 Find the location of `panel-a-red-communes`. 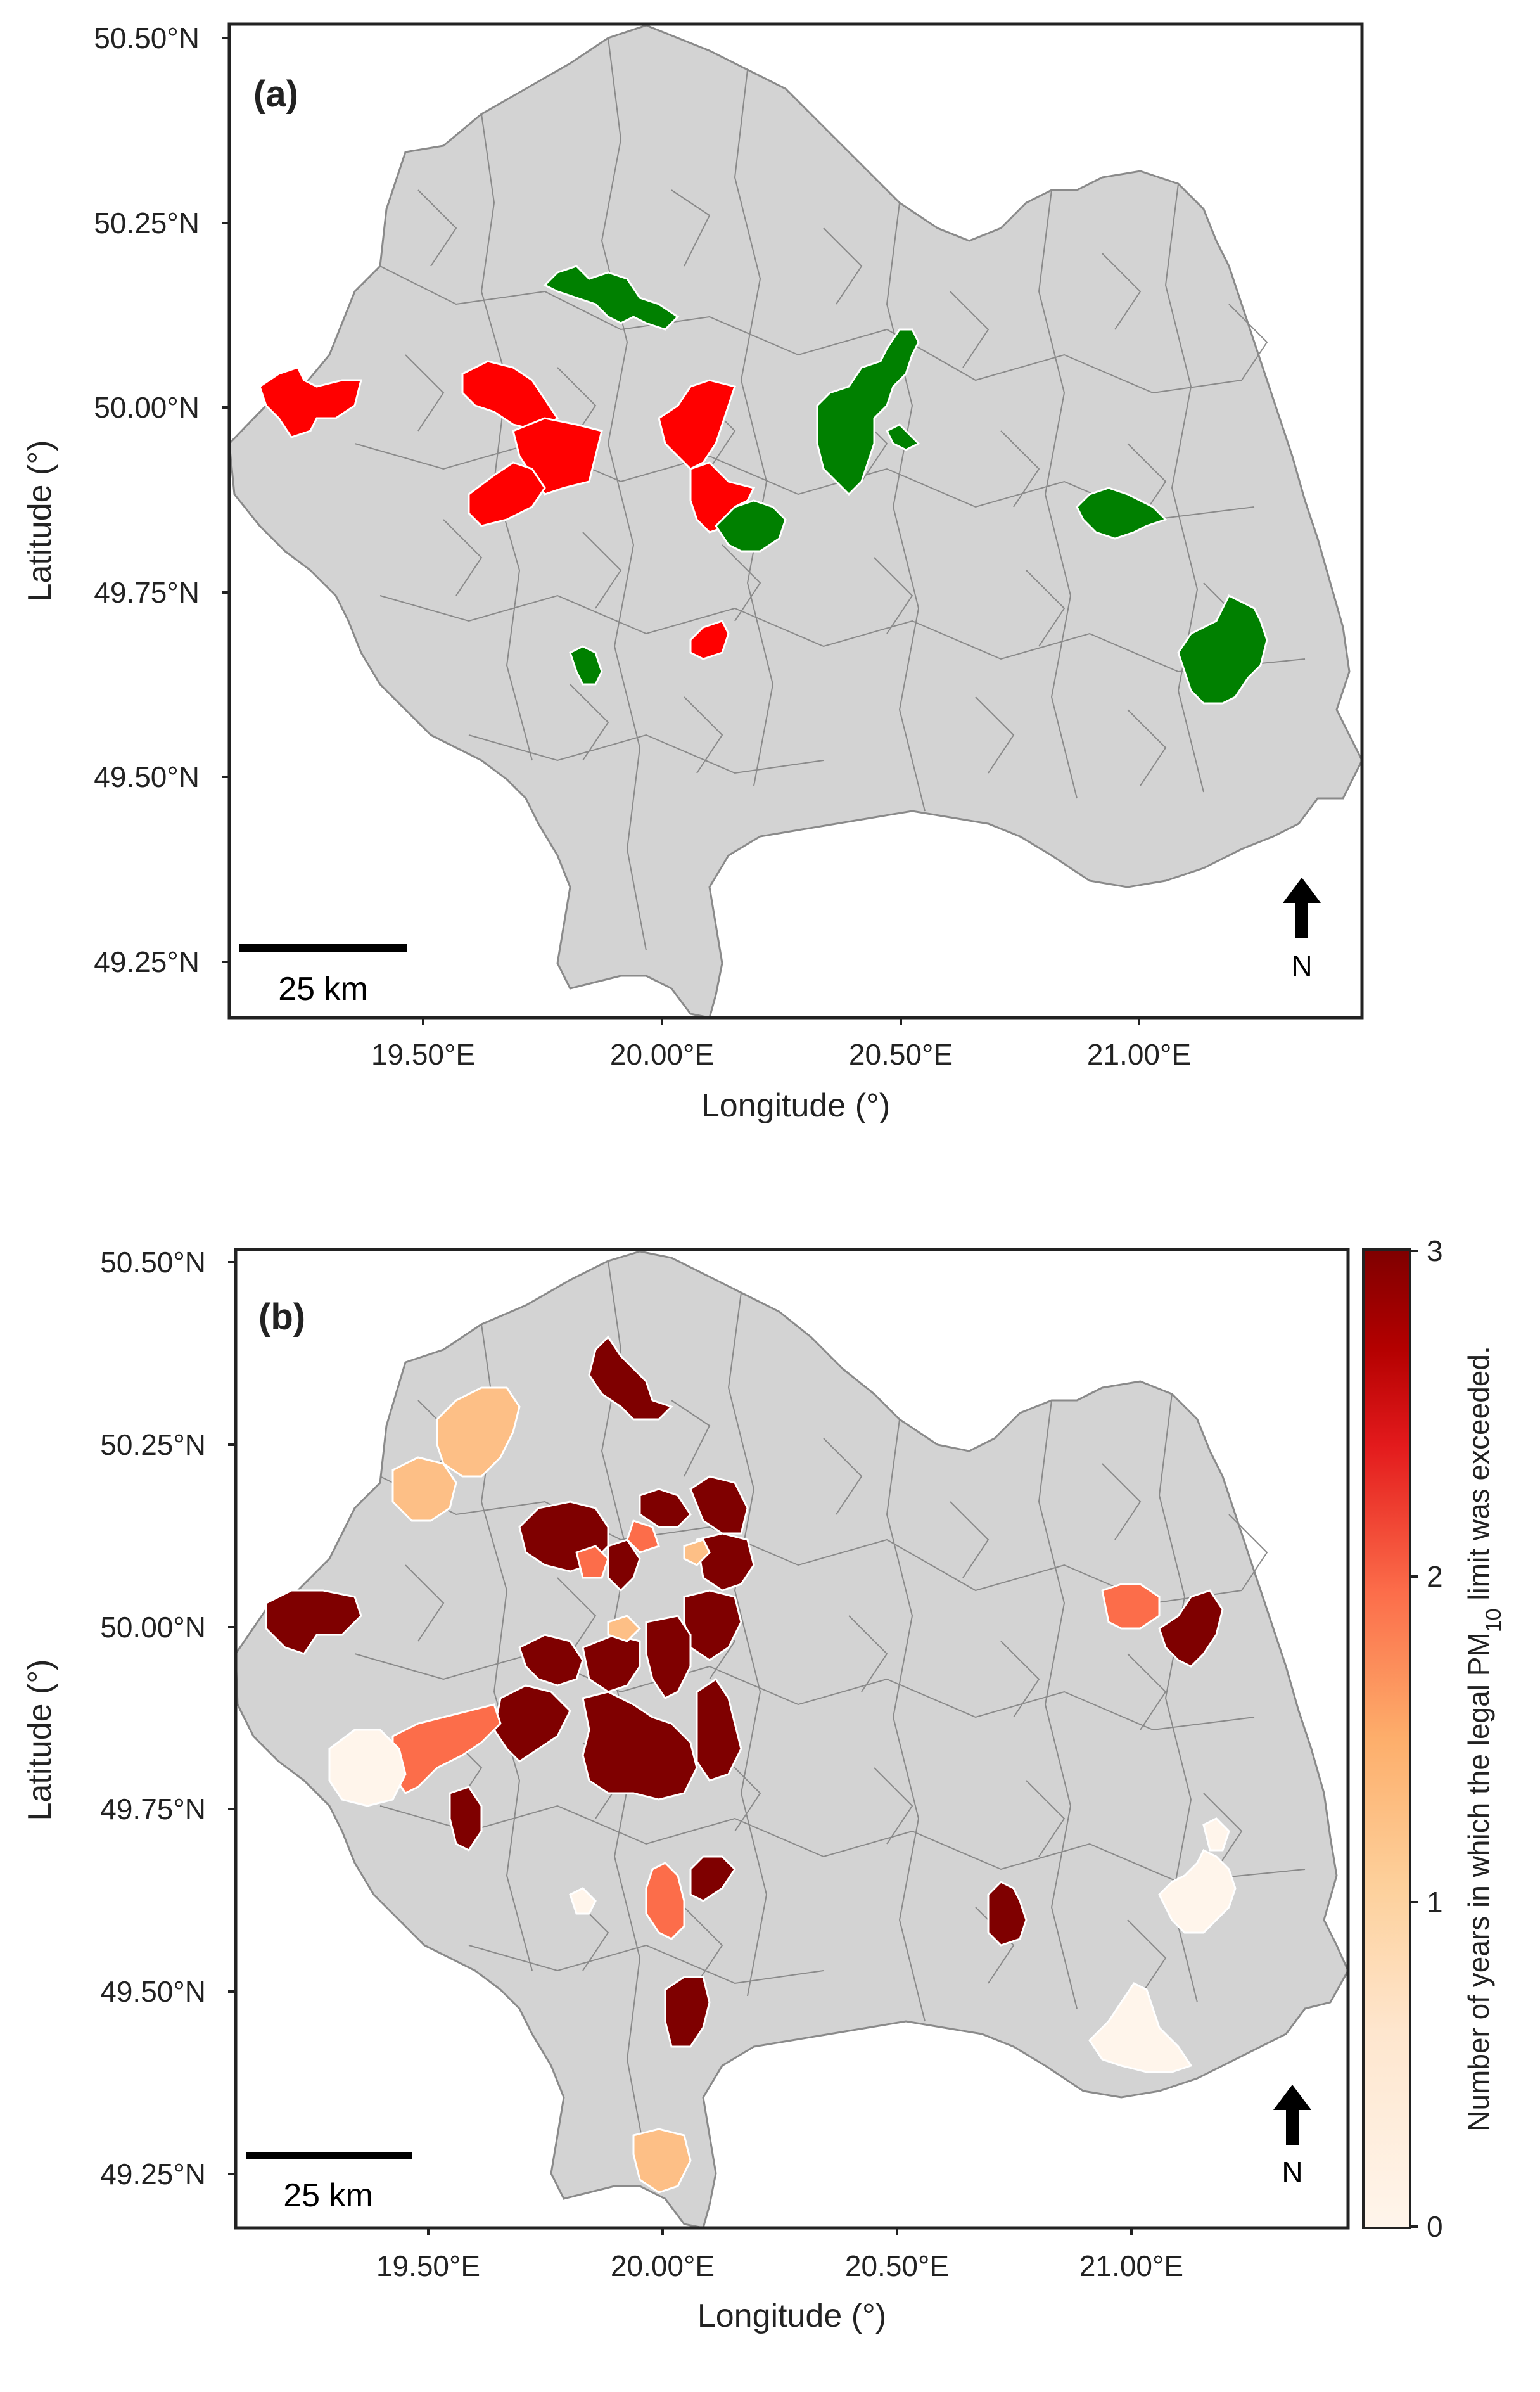

panel-a-red-communes is located at coordinates (507, 510).